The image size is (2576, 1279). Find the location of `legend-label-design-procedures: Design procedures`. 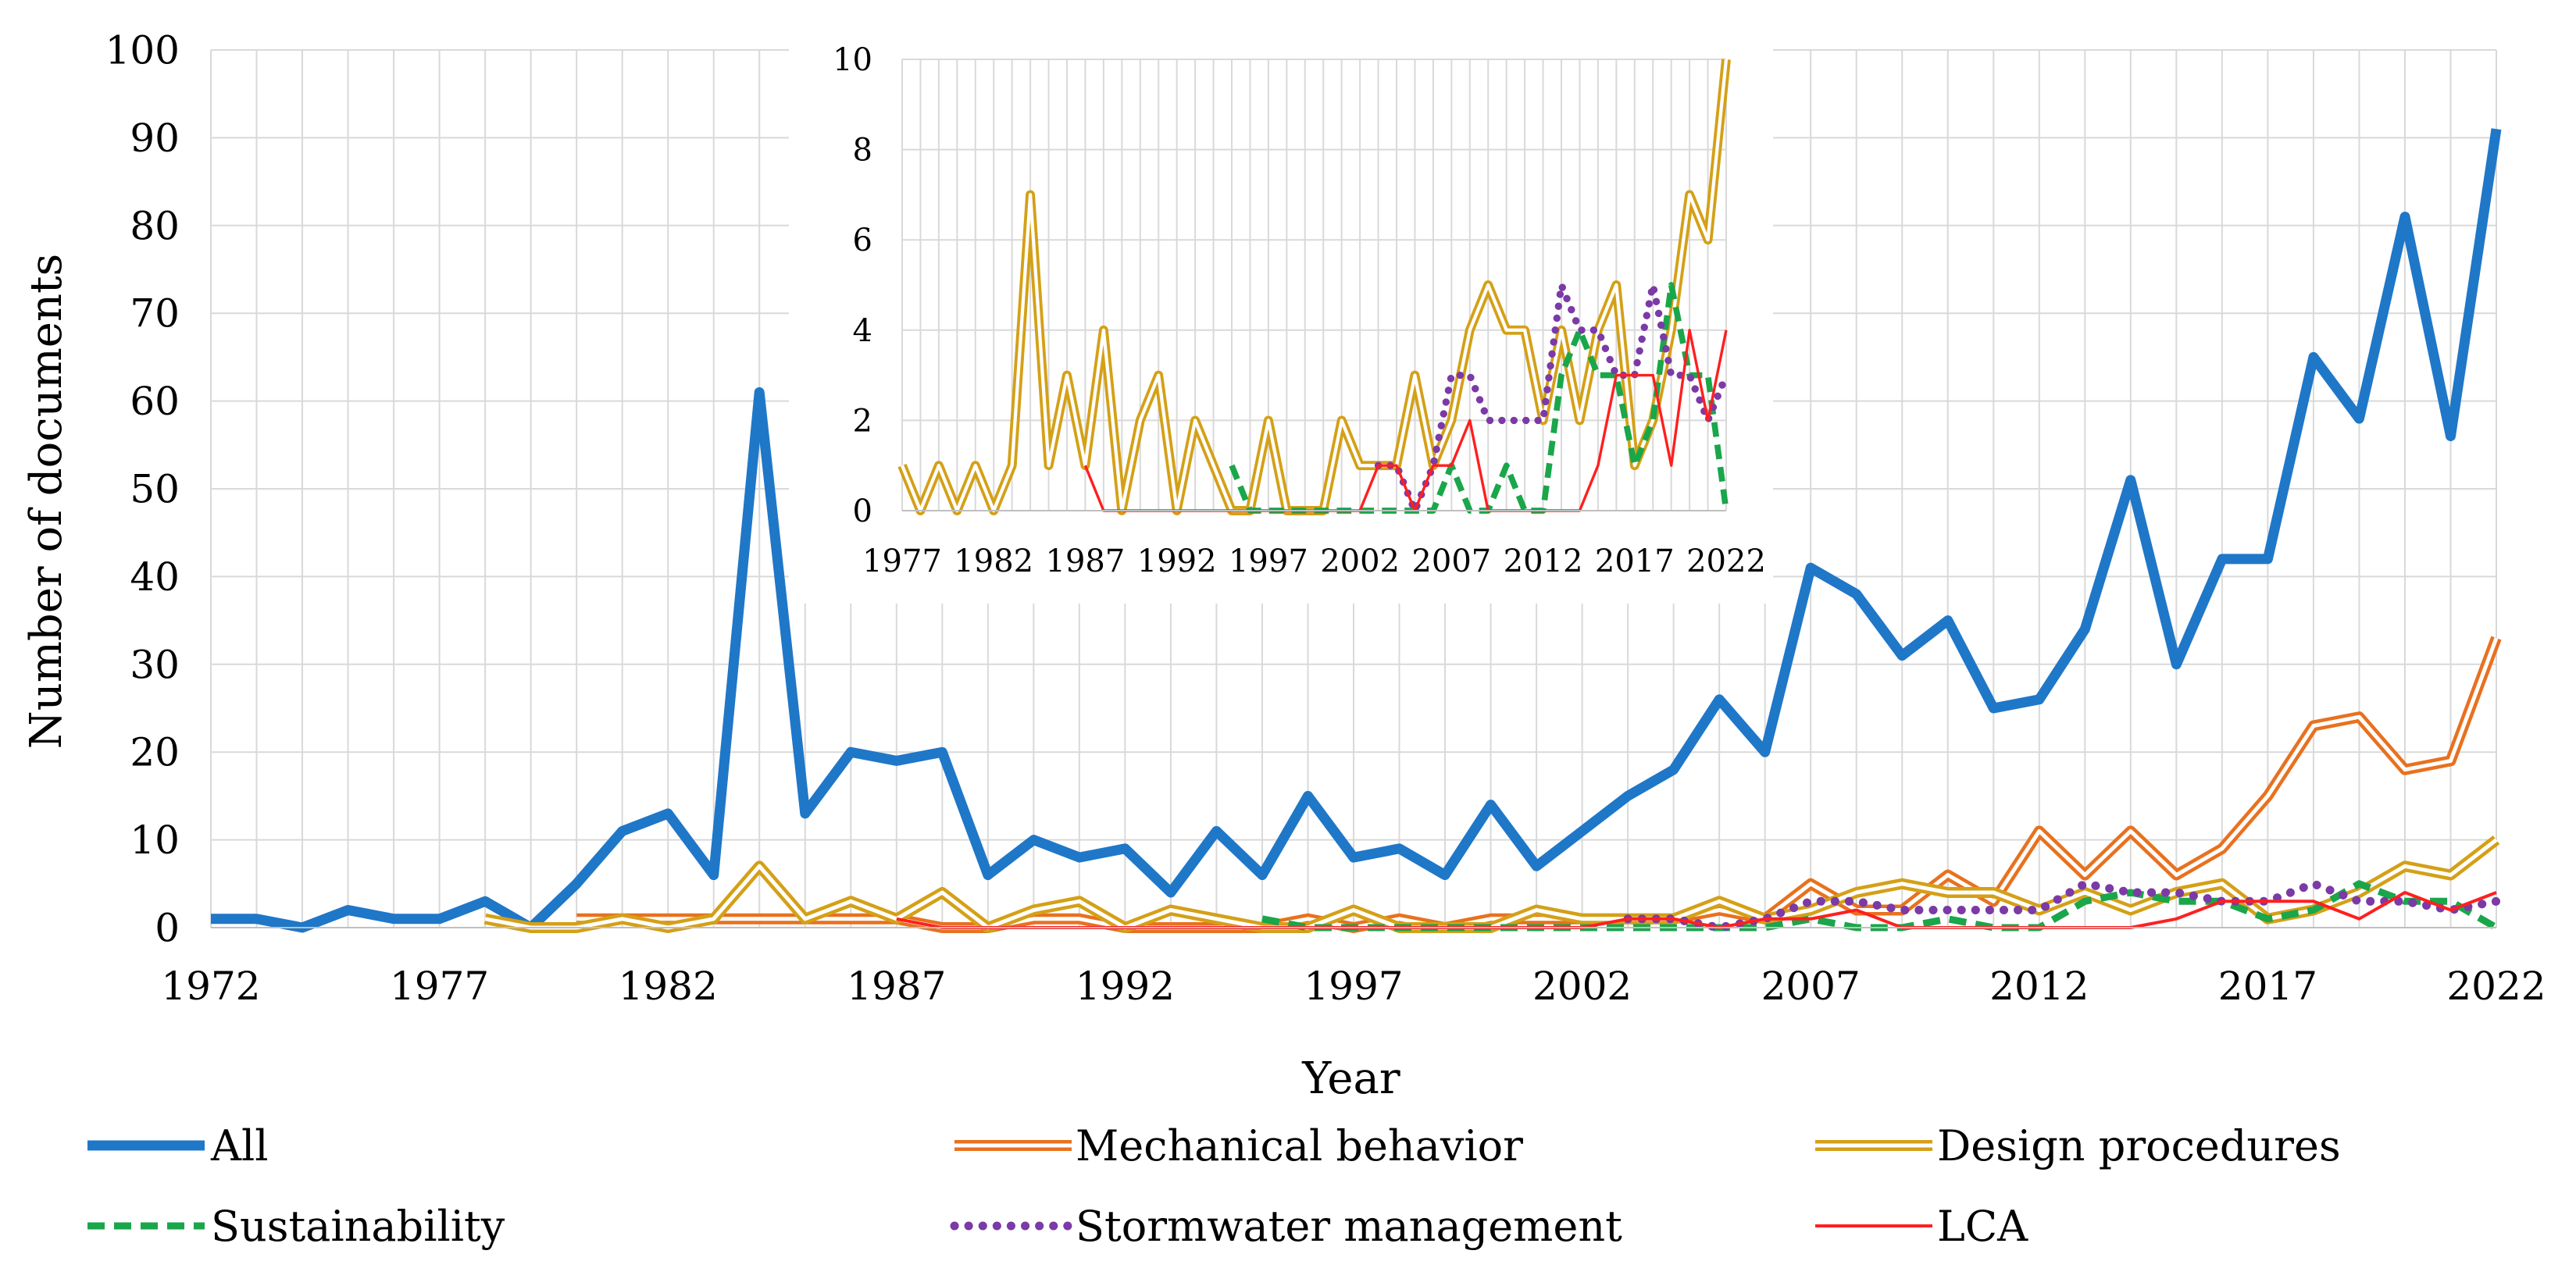

legend-label-design-procedures: Design procedures is located at coordinates (2139, 1145).